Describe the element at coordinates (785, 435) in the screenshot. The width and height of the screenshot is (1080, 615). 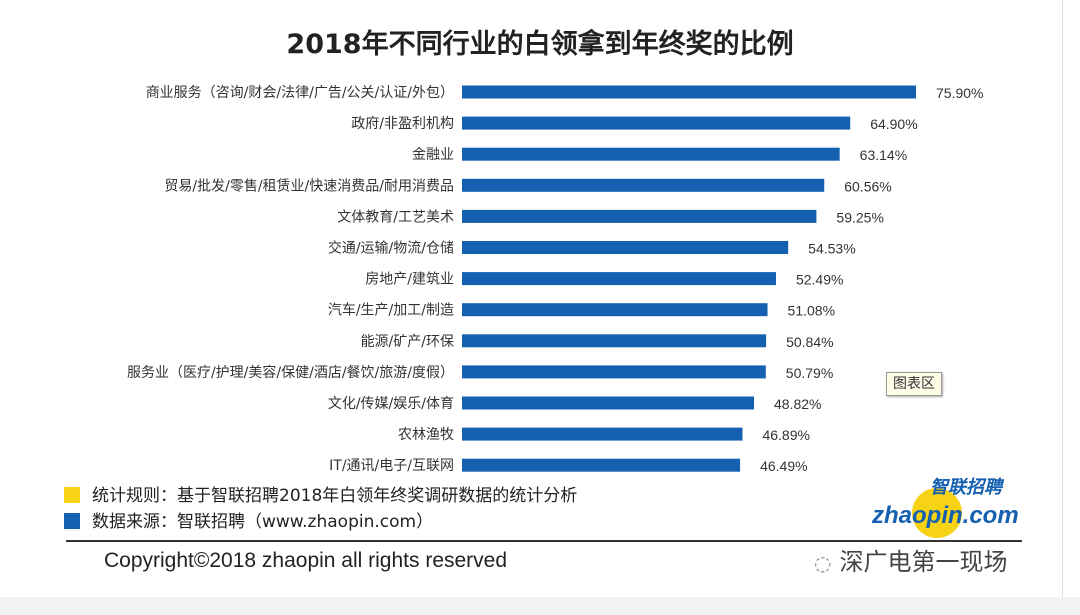
I see `data-label: 46.89%` at that location.